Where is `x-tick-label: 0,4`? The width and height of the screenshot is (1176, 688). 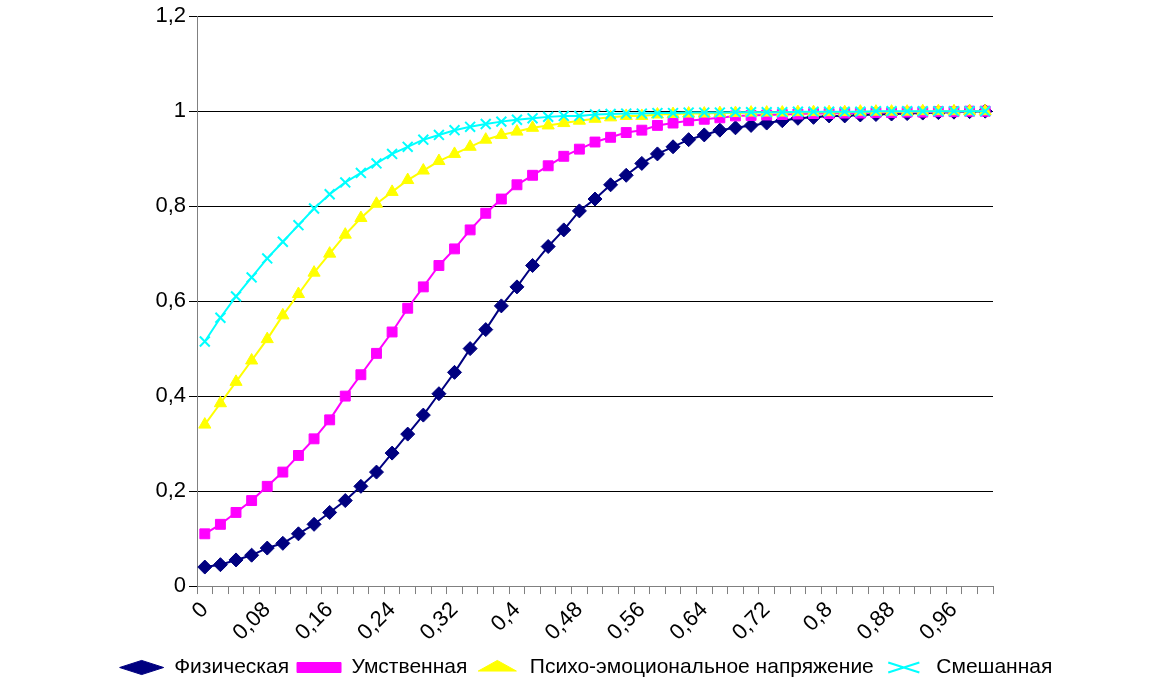 x-tick-label: 0,4 is located at coordinates (505, 616).